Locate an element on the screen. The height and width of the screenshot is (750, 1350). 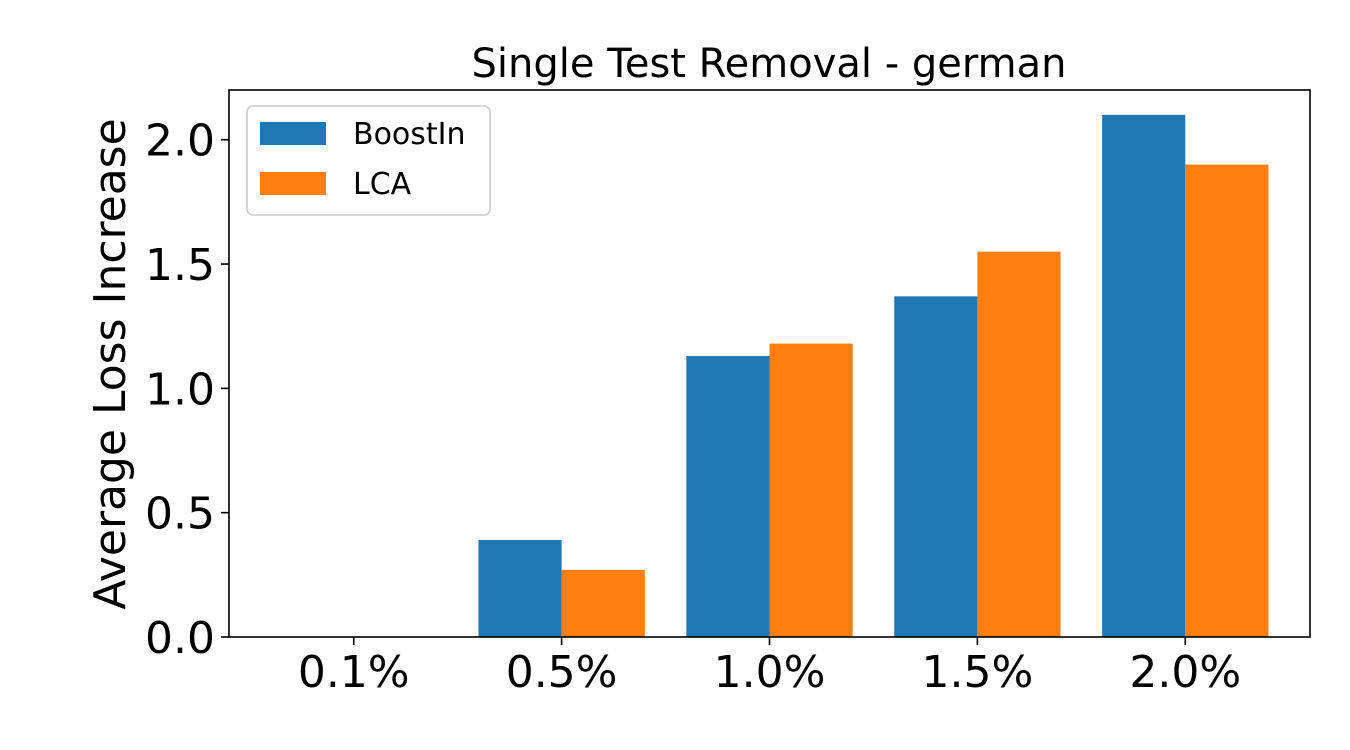
y-axis-label: Average Loss Increase is located at coordinates (110, 363).